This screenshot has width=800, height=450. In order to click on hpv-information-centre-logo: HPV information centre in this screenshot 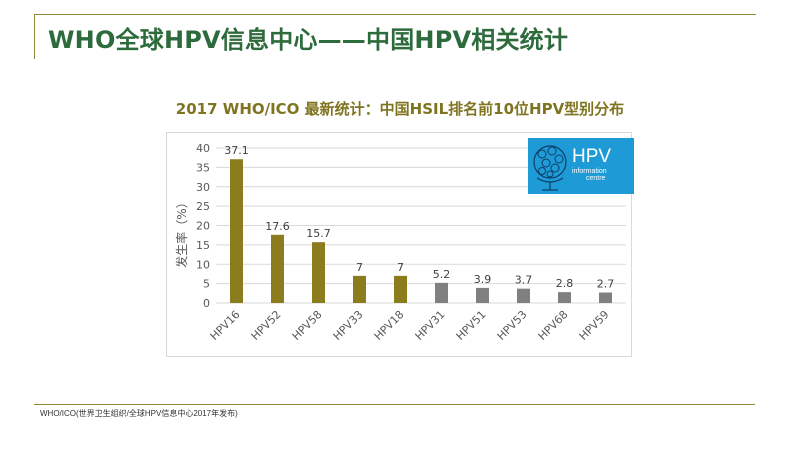, I will do `click(581, 166)`.